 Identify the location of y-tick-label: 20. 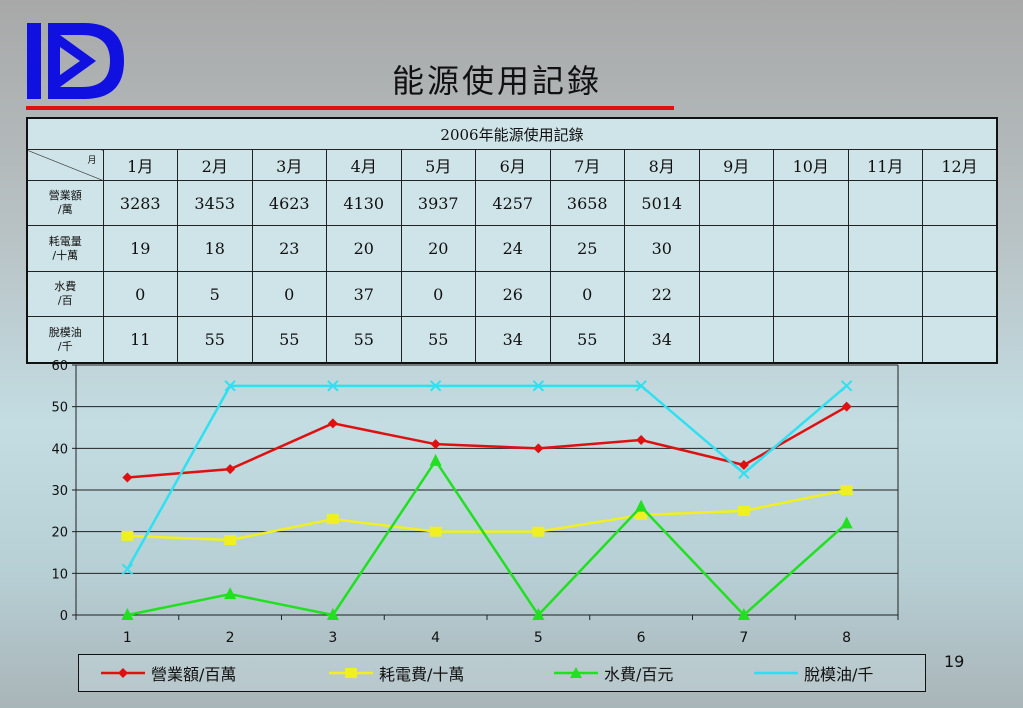
(59, 533).